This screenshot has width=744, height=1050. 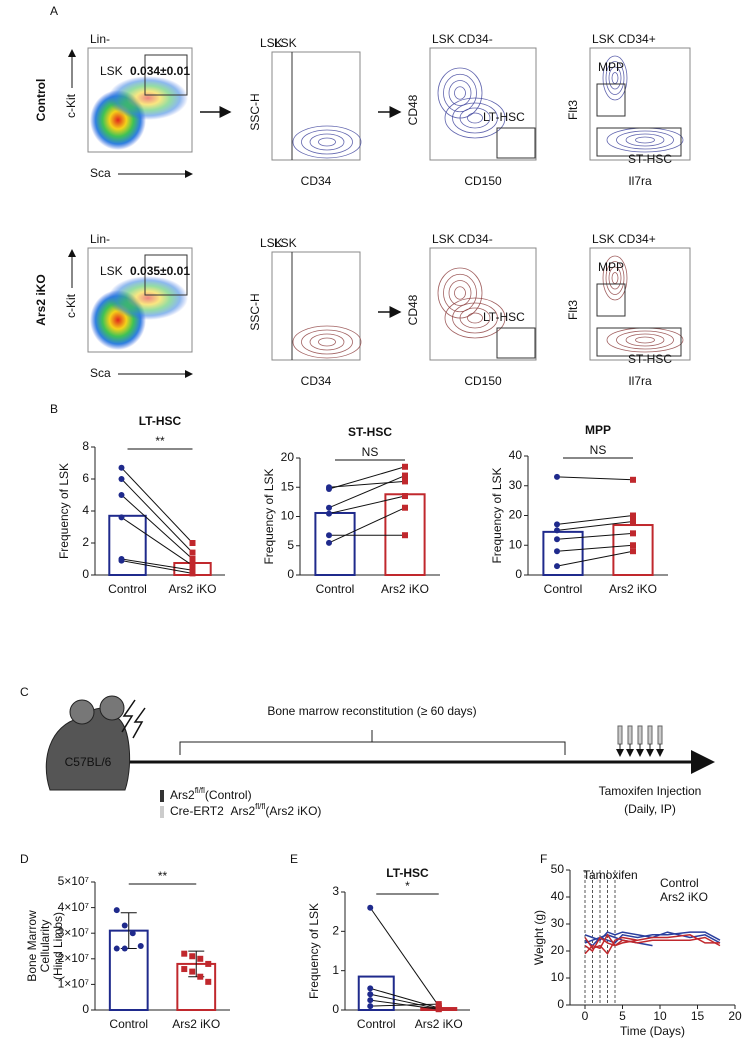 What do you see at coordinates (197, 811) in the screenshot?
I see `genotype-prefix: Cre-ERT2` at bounding box center [197, 811].